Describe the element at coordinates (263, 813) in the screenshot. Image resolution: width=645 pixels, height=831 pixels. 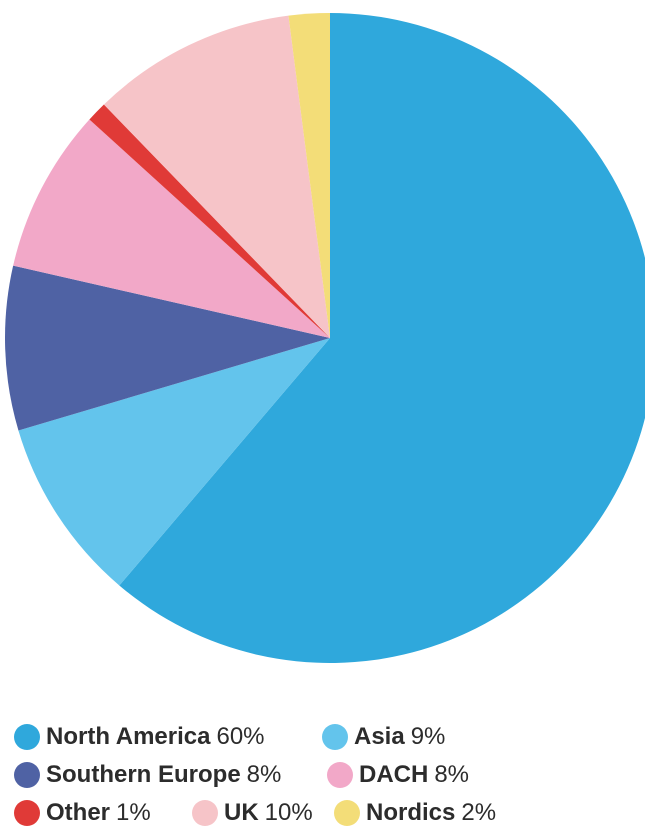
I see `legend-item-uk: UK 10%` at that location.